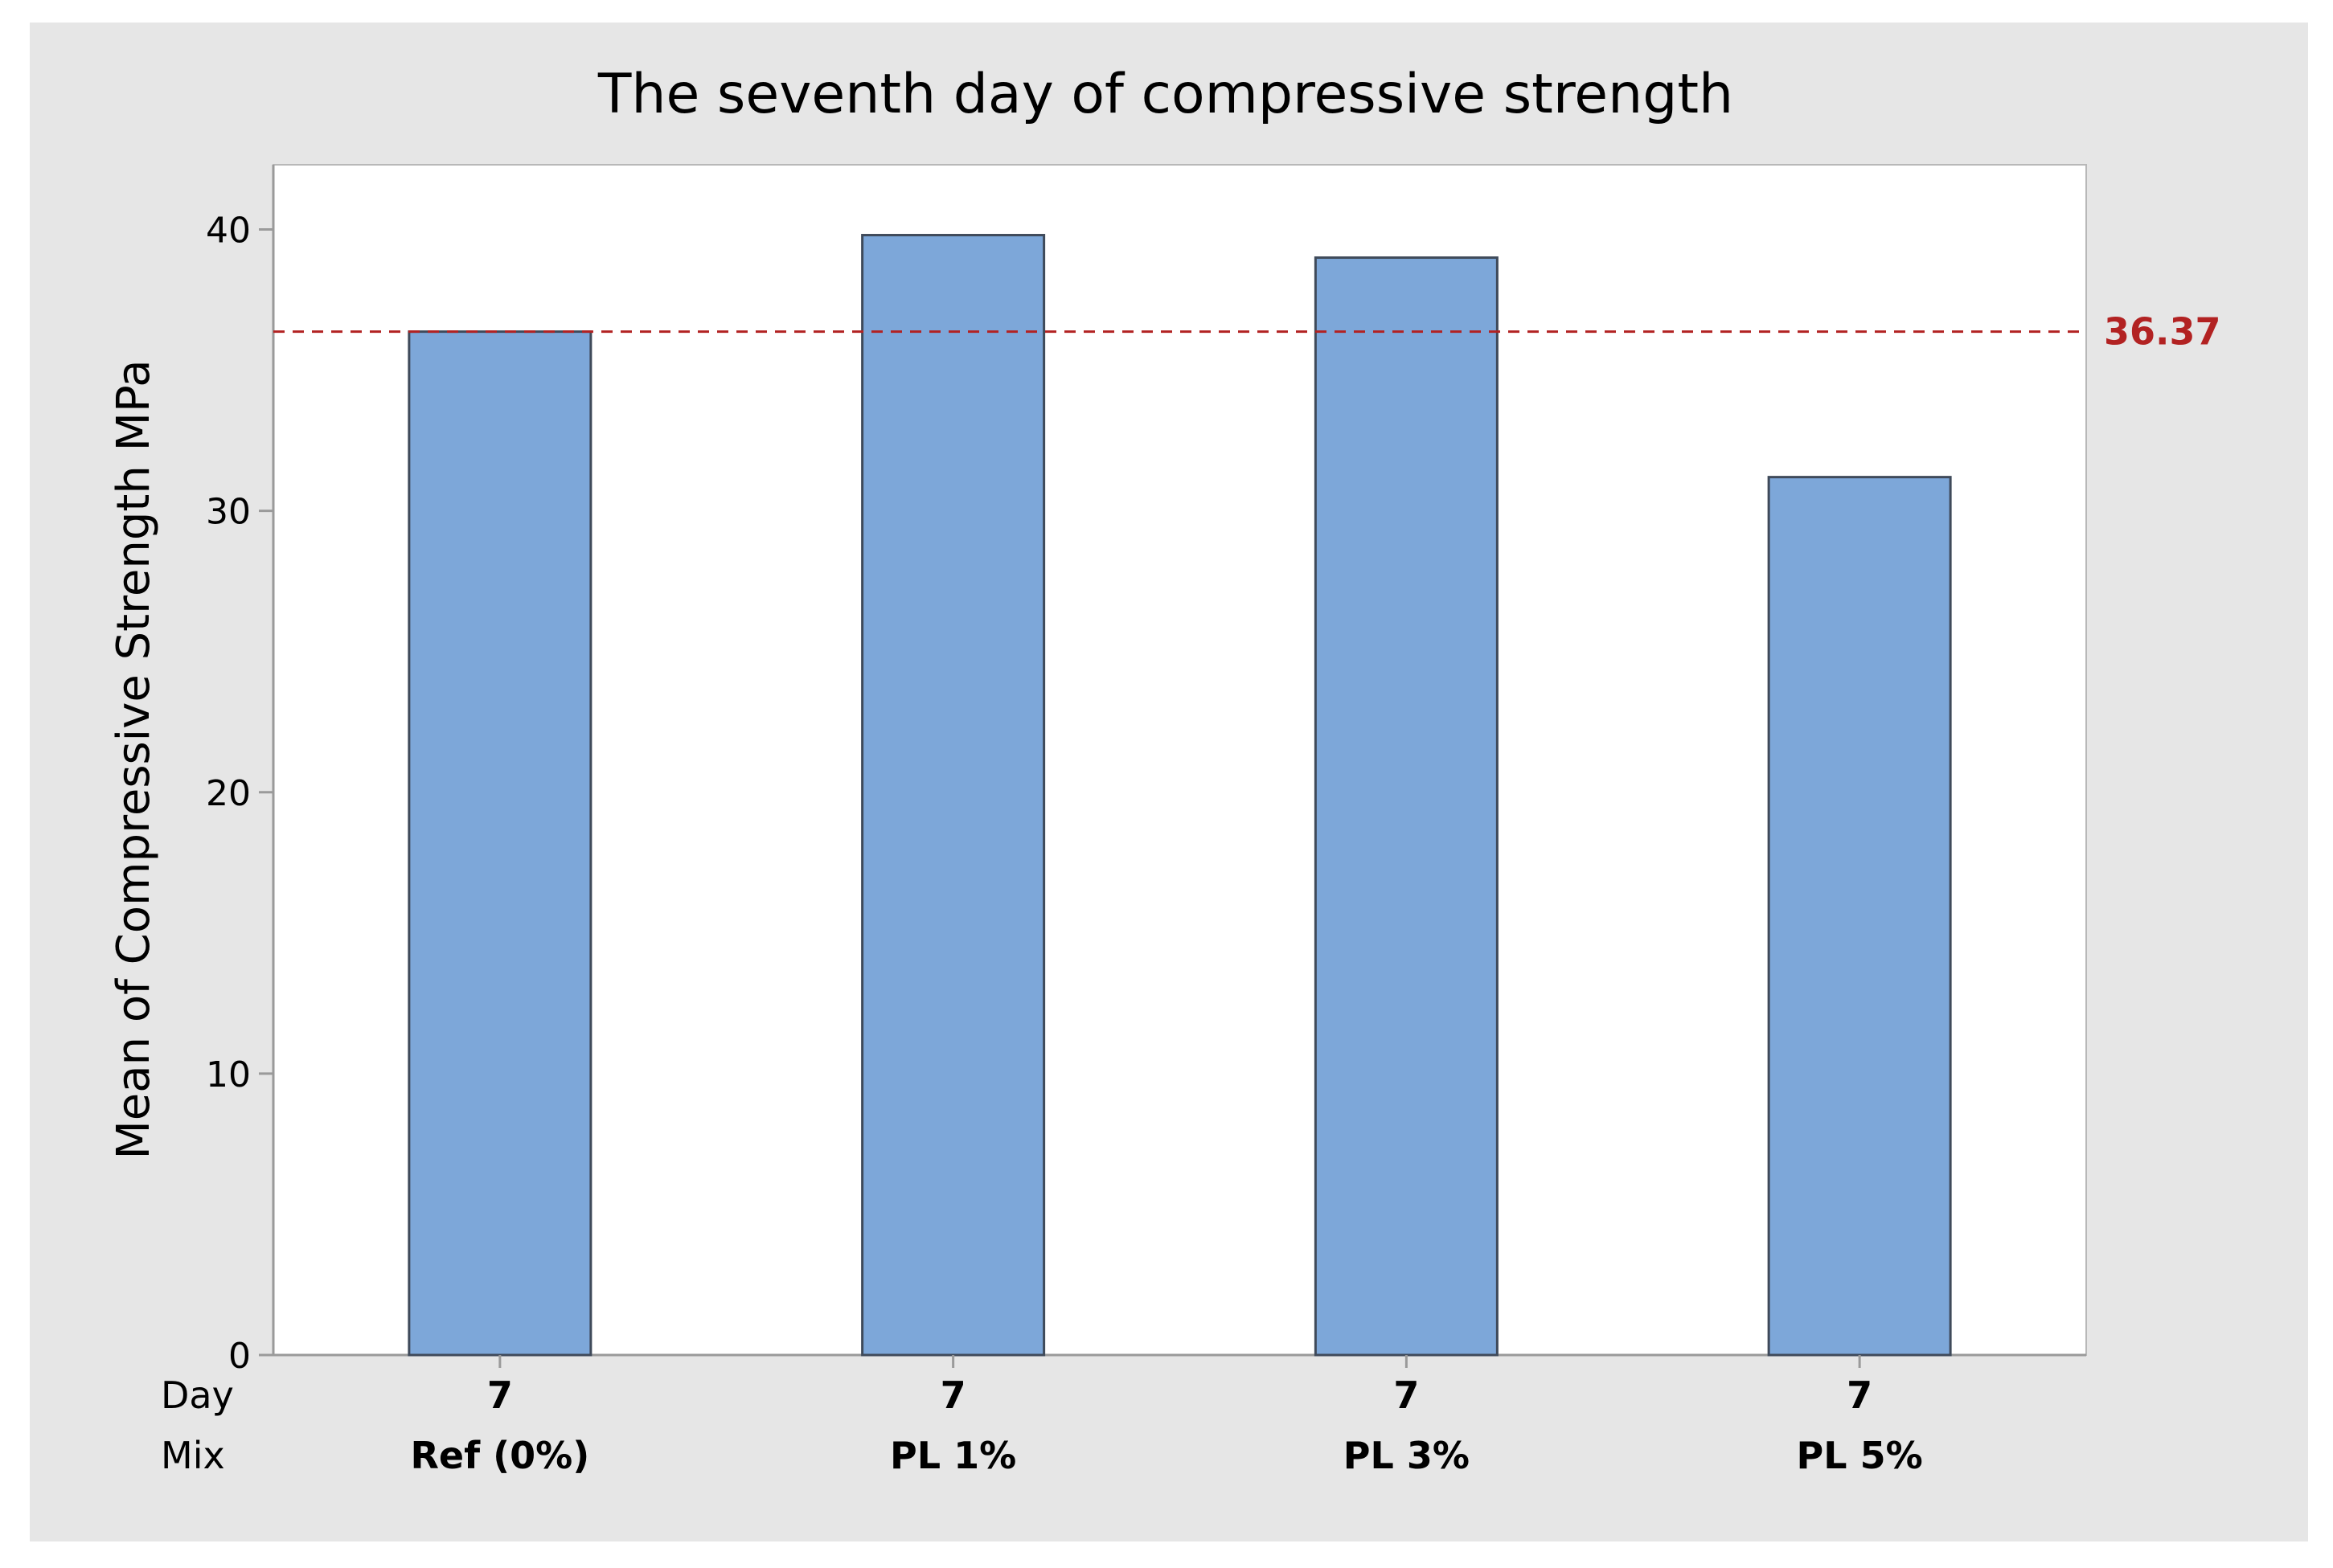  What do you see at coordinates (197, 1395) in the screenshot?
I see `x-level-name: Day` at bounding box center [197, 1395].